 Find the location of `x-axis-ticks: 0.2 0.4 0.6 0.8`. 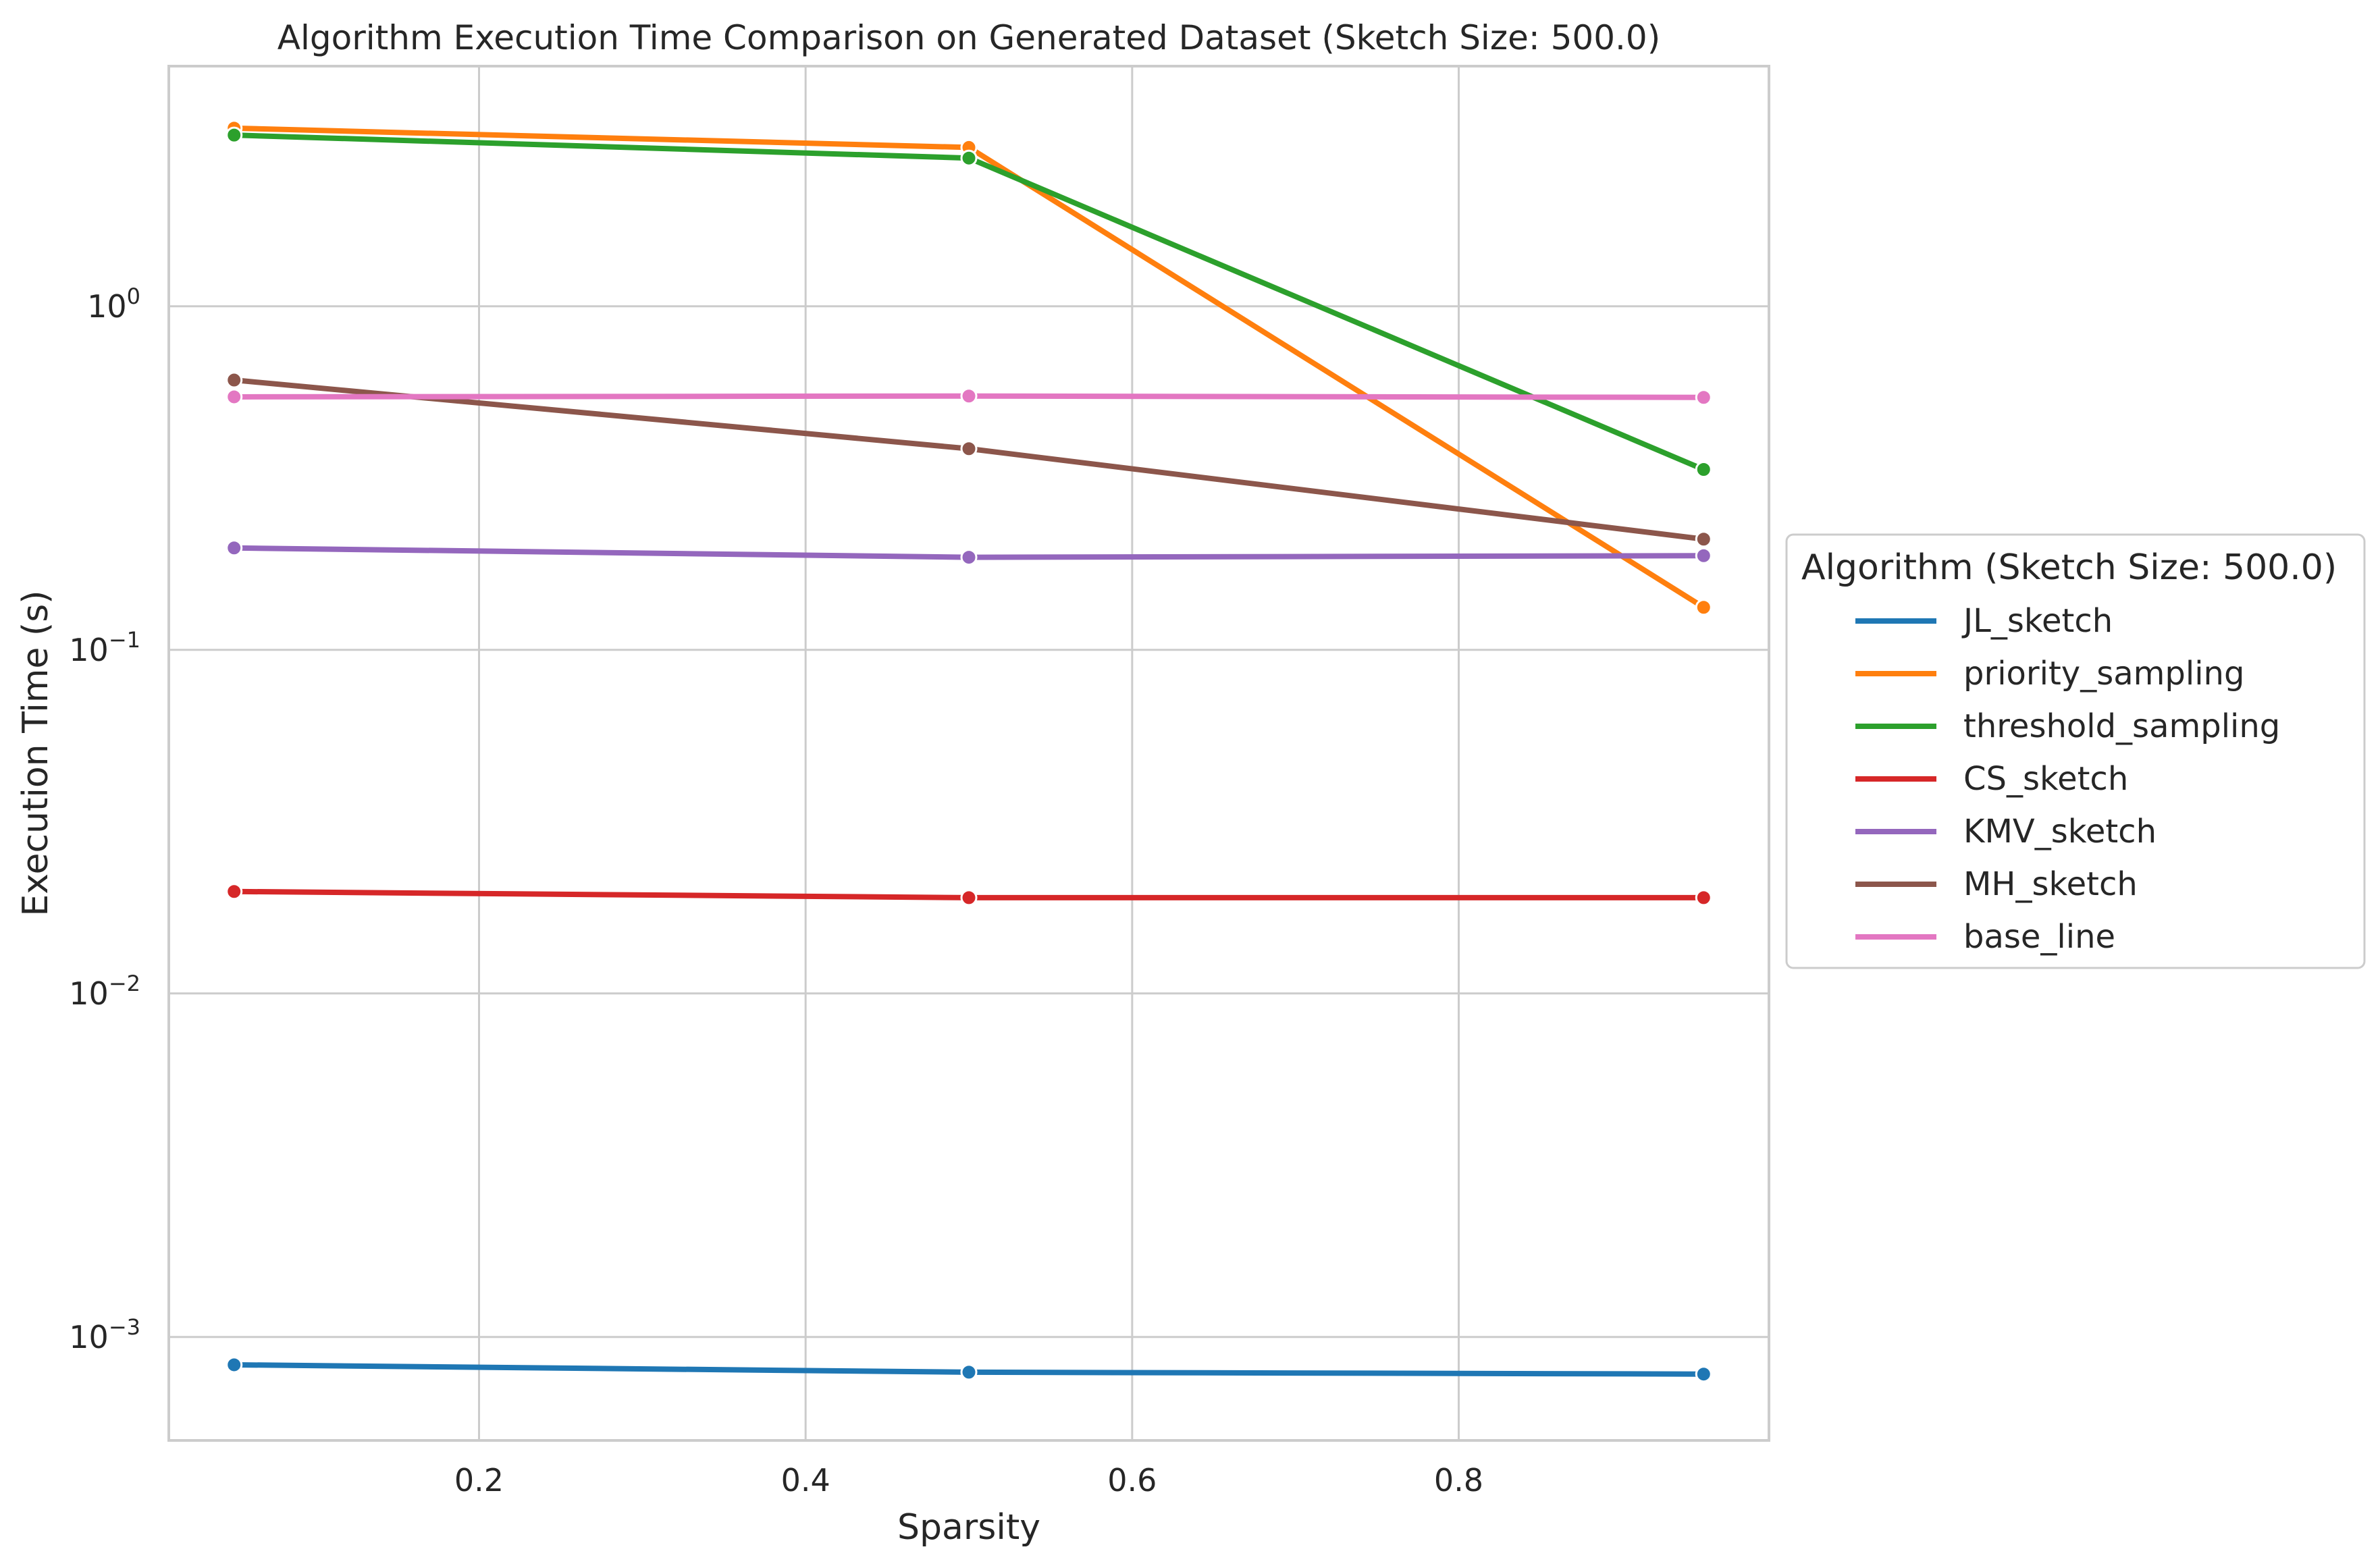

x-axis-ticks: 0.2 0.4 0.6 0.8 is located at coordinates (968, 1480).